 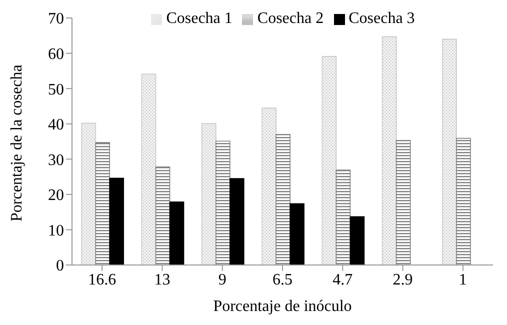 What do you see at coordinates (381, 18) in the screenshot?
I see `legend-label: Cosecha 3` at bounding box center [381, 18].